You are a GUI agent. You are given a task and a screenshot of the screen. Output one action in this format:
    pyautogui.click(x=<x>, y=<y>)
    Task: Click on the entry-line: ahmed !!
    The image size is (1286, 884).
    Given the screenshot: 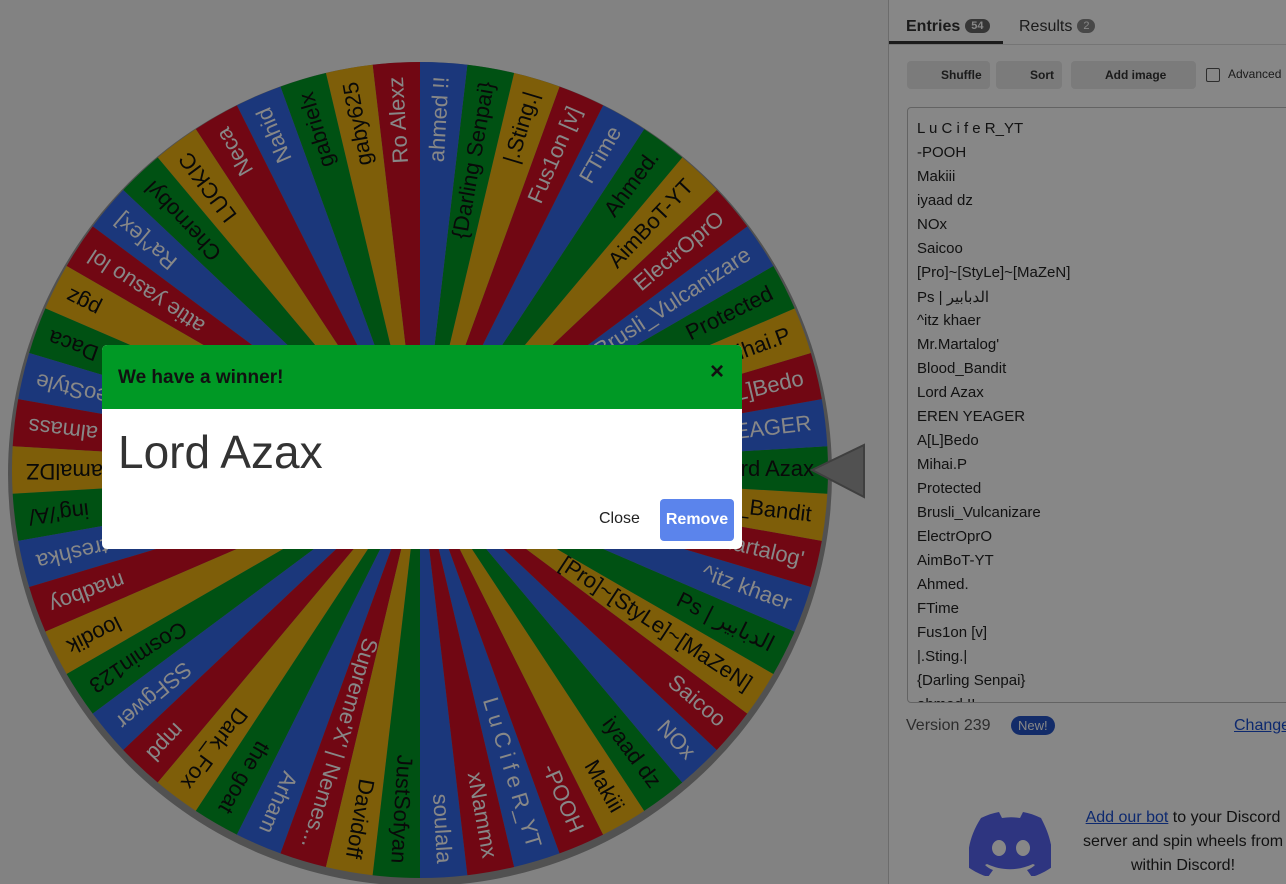 What is the action you would take?
    pyautogui.click(x=946, y=699)
    